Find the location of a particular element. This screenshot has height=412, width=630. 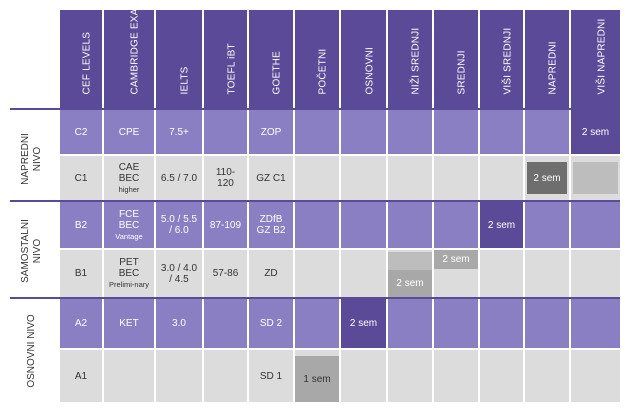

header-osnovni: OSNOVNI is located at coordinates (364, 59).